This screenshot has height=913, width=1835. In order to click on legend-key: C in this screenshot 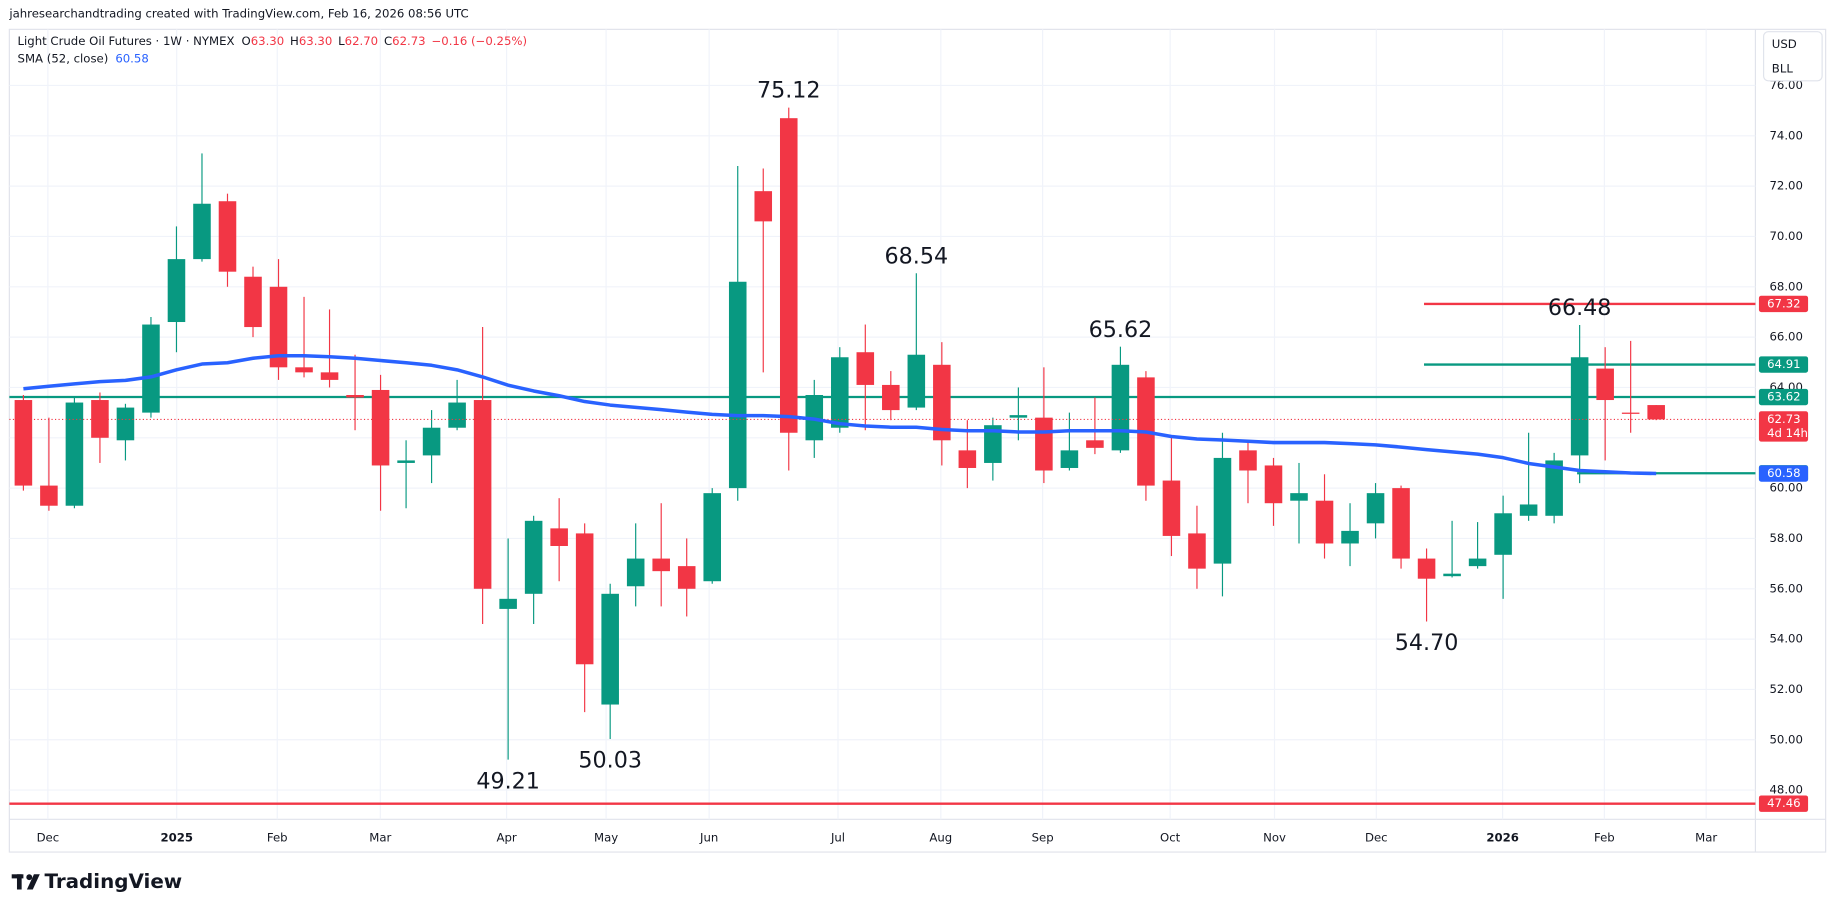, I will do `click(388, 41)`.